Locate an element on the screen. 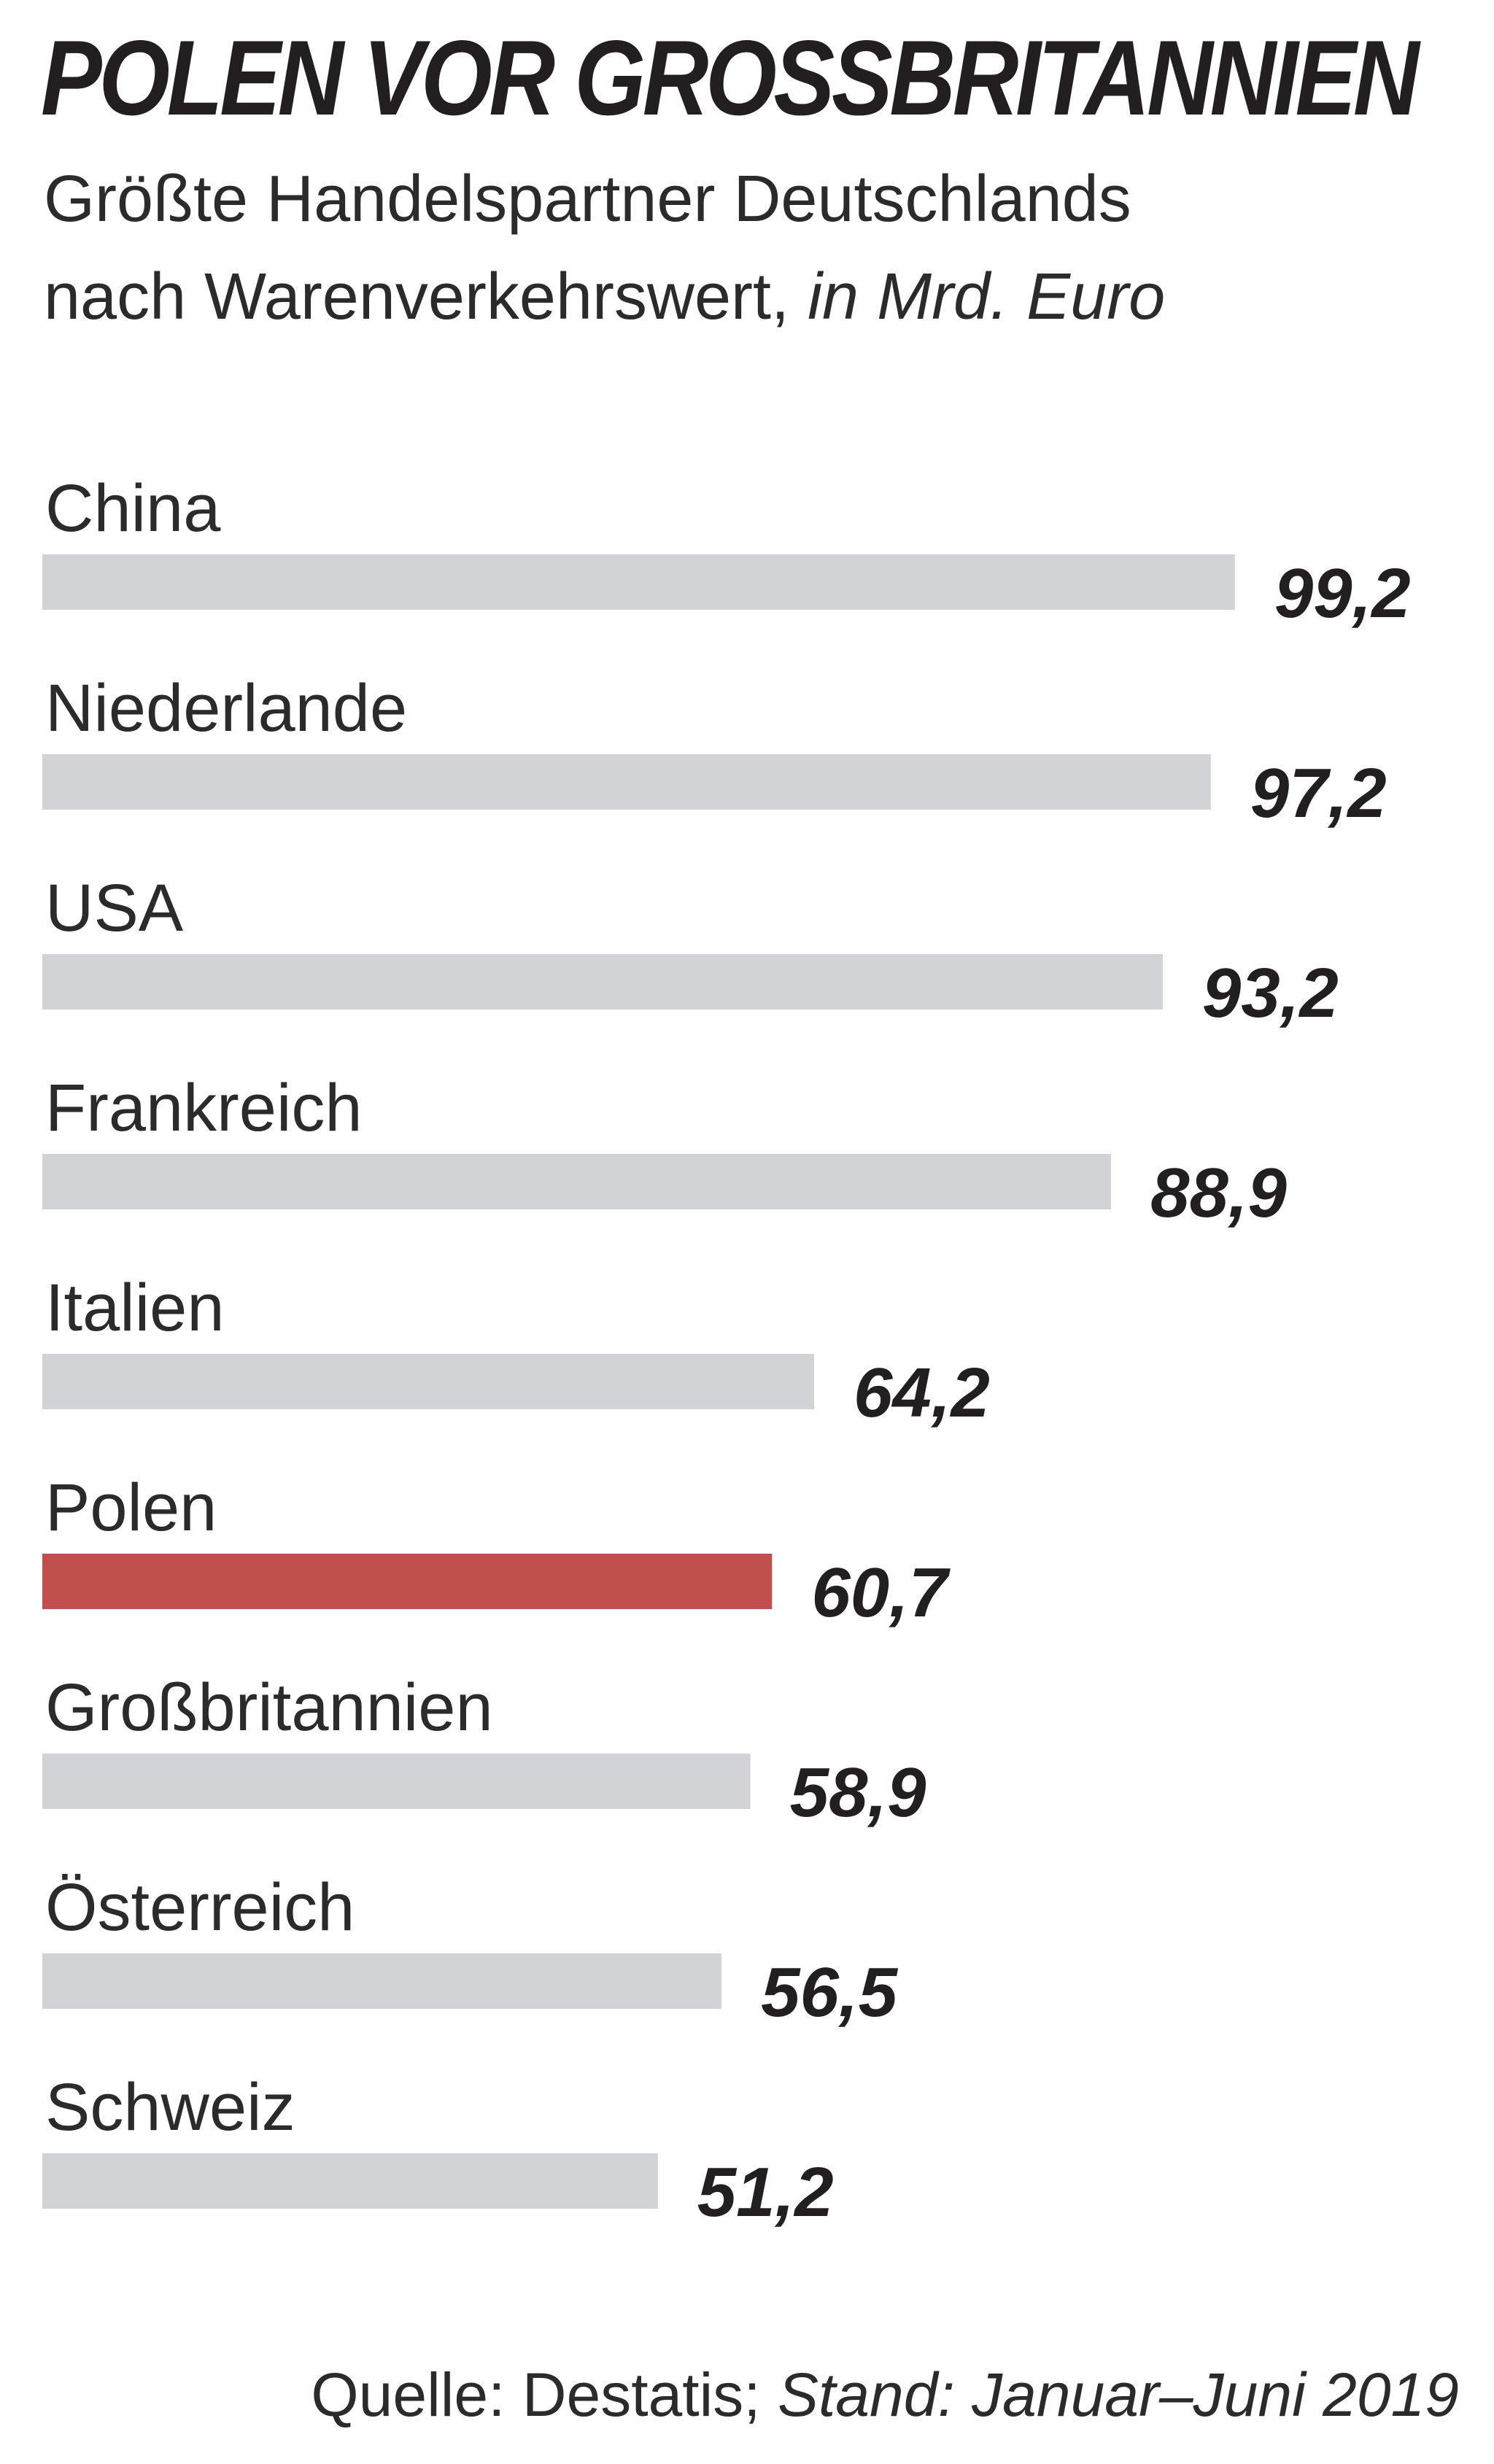  bar-polen is located at coordinates (407, 1581).